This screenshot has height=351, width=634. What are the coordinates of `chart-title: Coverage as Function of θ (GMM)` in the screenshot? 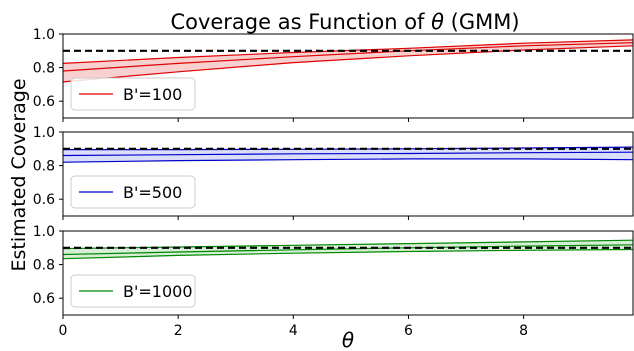 It's located at (344, 22).